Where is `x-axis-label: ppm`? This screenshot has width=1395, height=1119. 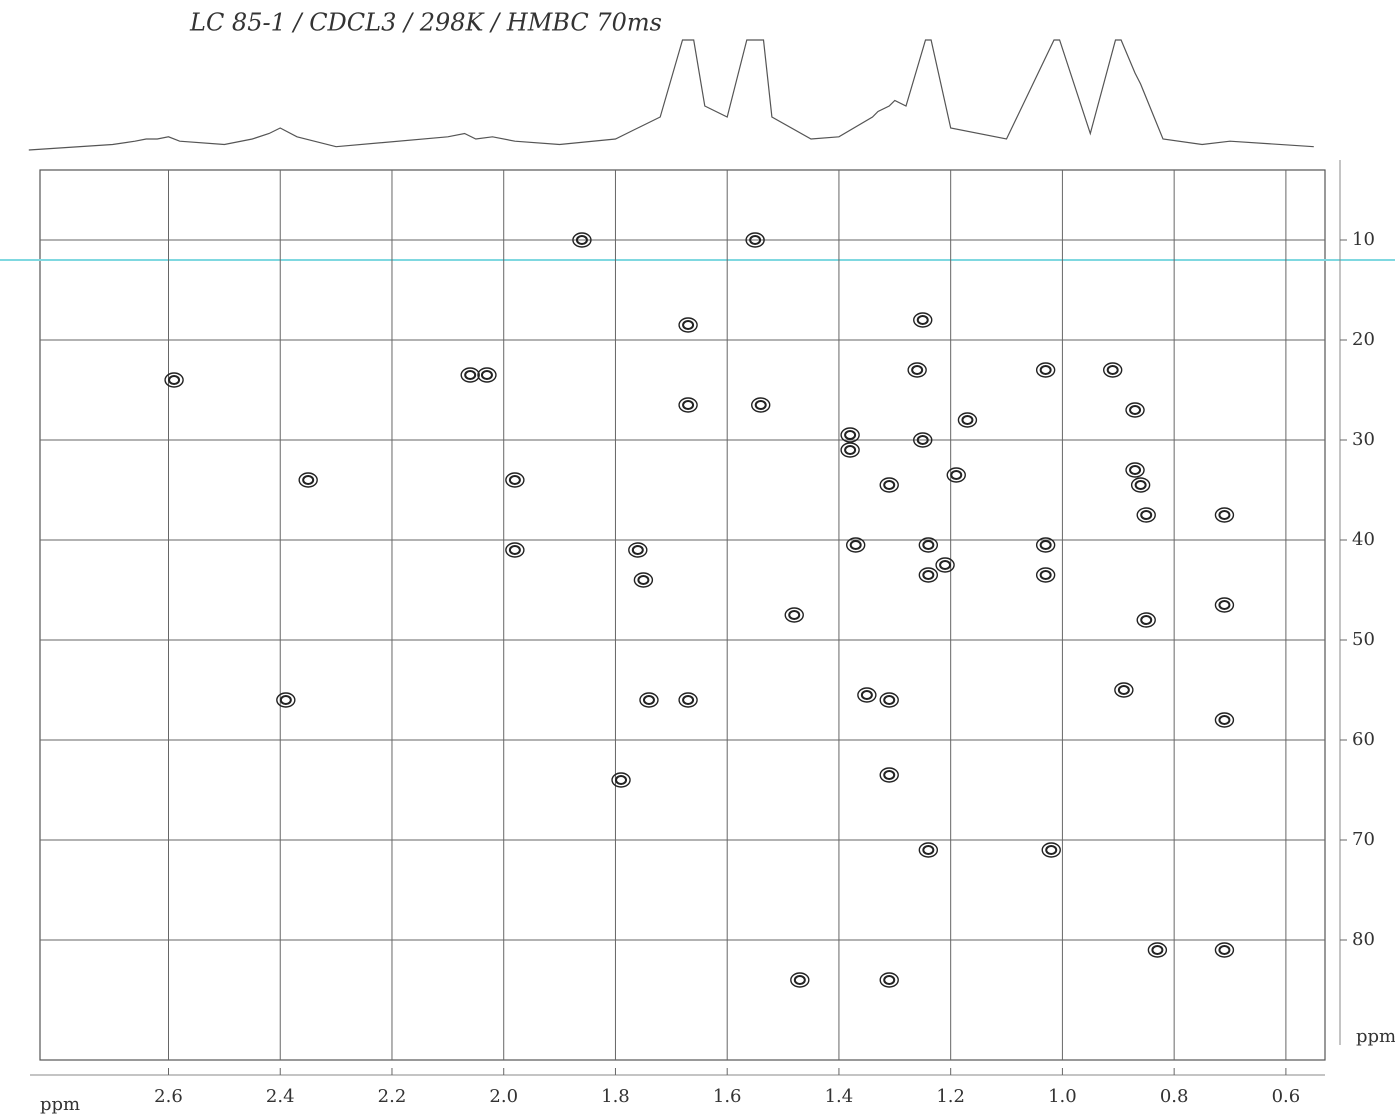 x-axis-label: ppm is located at coordinates (60, 1104).